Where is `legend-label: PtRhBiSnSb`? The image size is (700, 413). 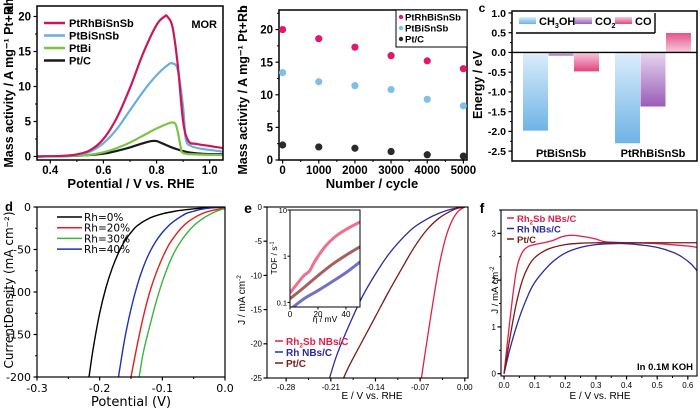 legend-label: PtRhBiSnSb is located at coordinates (101, 24).